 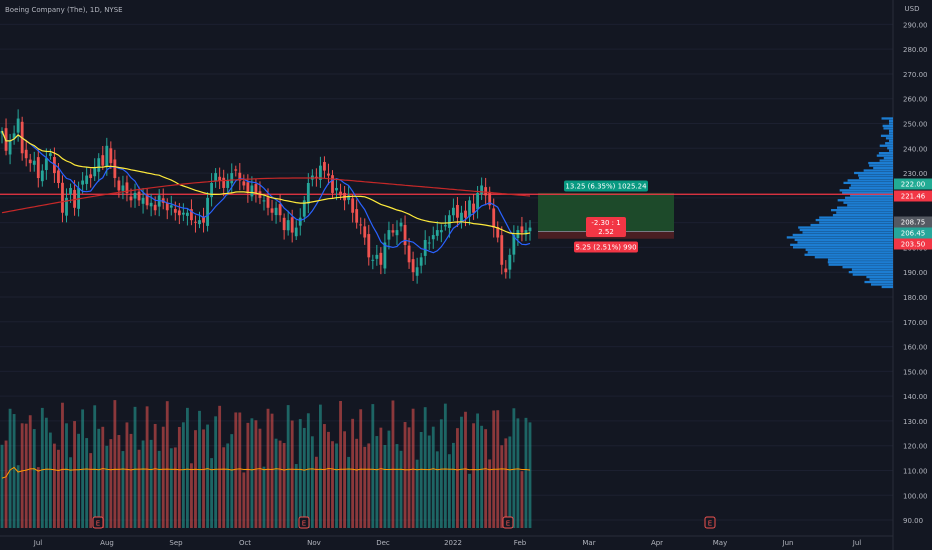 I want to click on y-tick-label-15: 140.00, so click(x=915, y=397).